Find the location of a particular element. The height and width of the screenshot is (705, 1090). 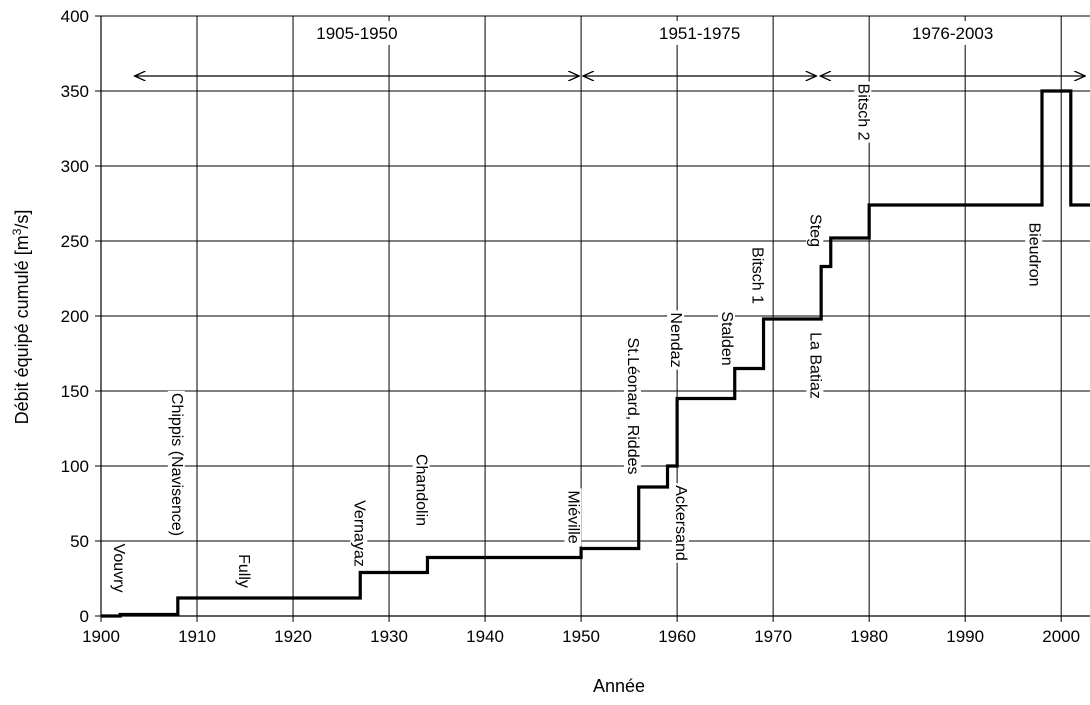

station-label: Vernayaz is located at coordinates (358, 533).